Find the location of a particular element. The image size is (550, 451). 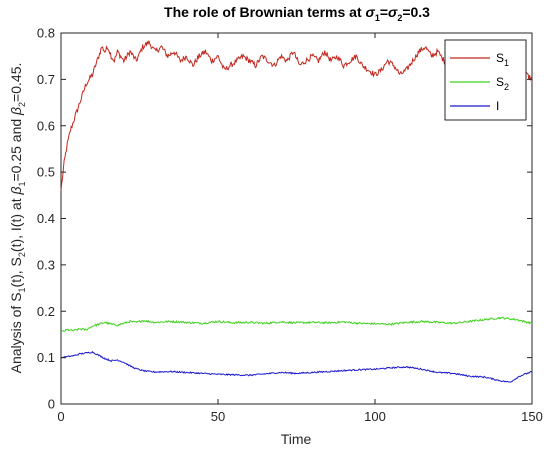

ylabel-beta-1: β is located at coordinates (16, 191).